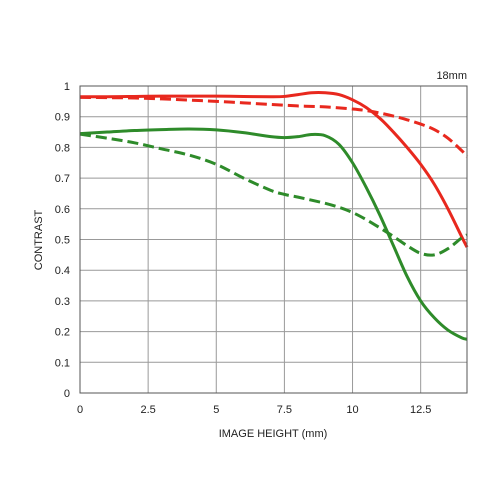 The image size is (500, 500). What do you see at coordinates (67, 394) in the screenshot?
I see `y-tick-label: 0` at bounding box center [67, 394].